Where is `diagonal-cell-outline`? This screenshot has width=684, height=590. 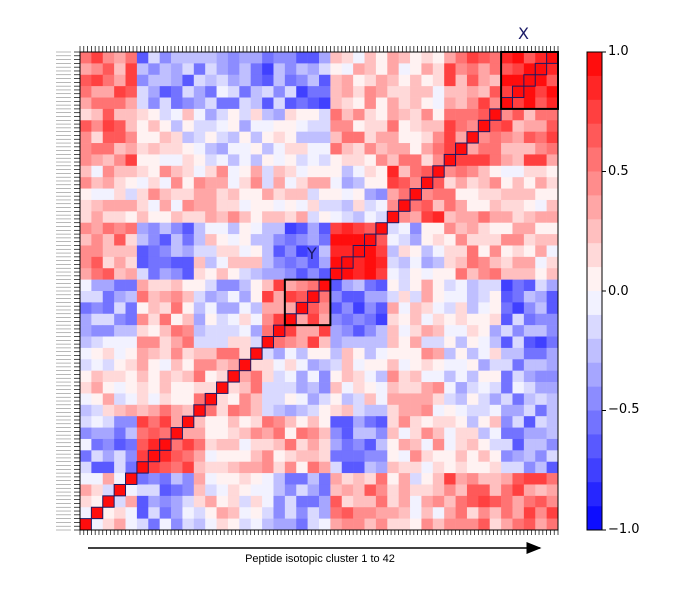 diagonal-cell-outline is located at coordinates (495, 114).